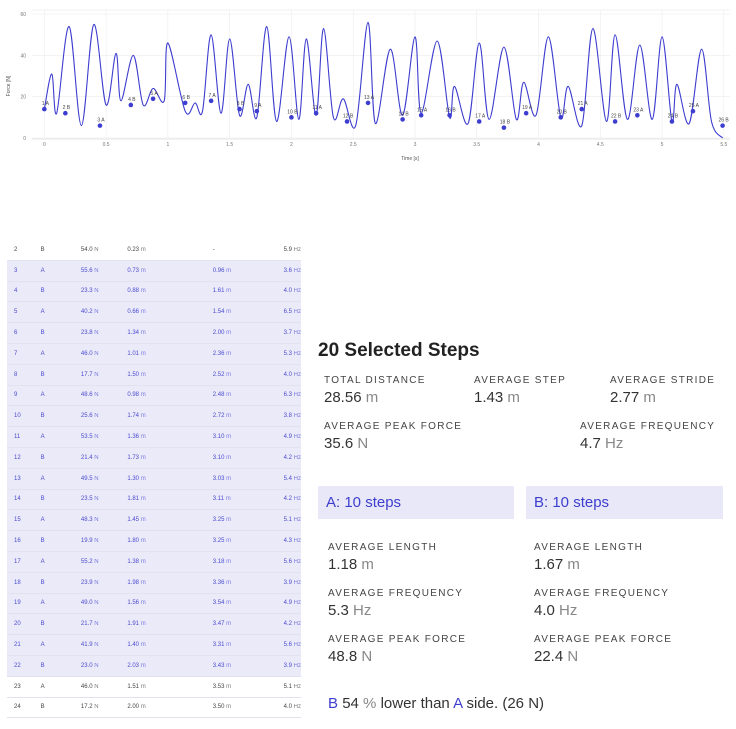 The image size is (736, 729). What do you see at coordinates (20, 583) in the screenshot?
I see `cell-idx: 18` at bounding box center [20, 583].